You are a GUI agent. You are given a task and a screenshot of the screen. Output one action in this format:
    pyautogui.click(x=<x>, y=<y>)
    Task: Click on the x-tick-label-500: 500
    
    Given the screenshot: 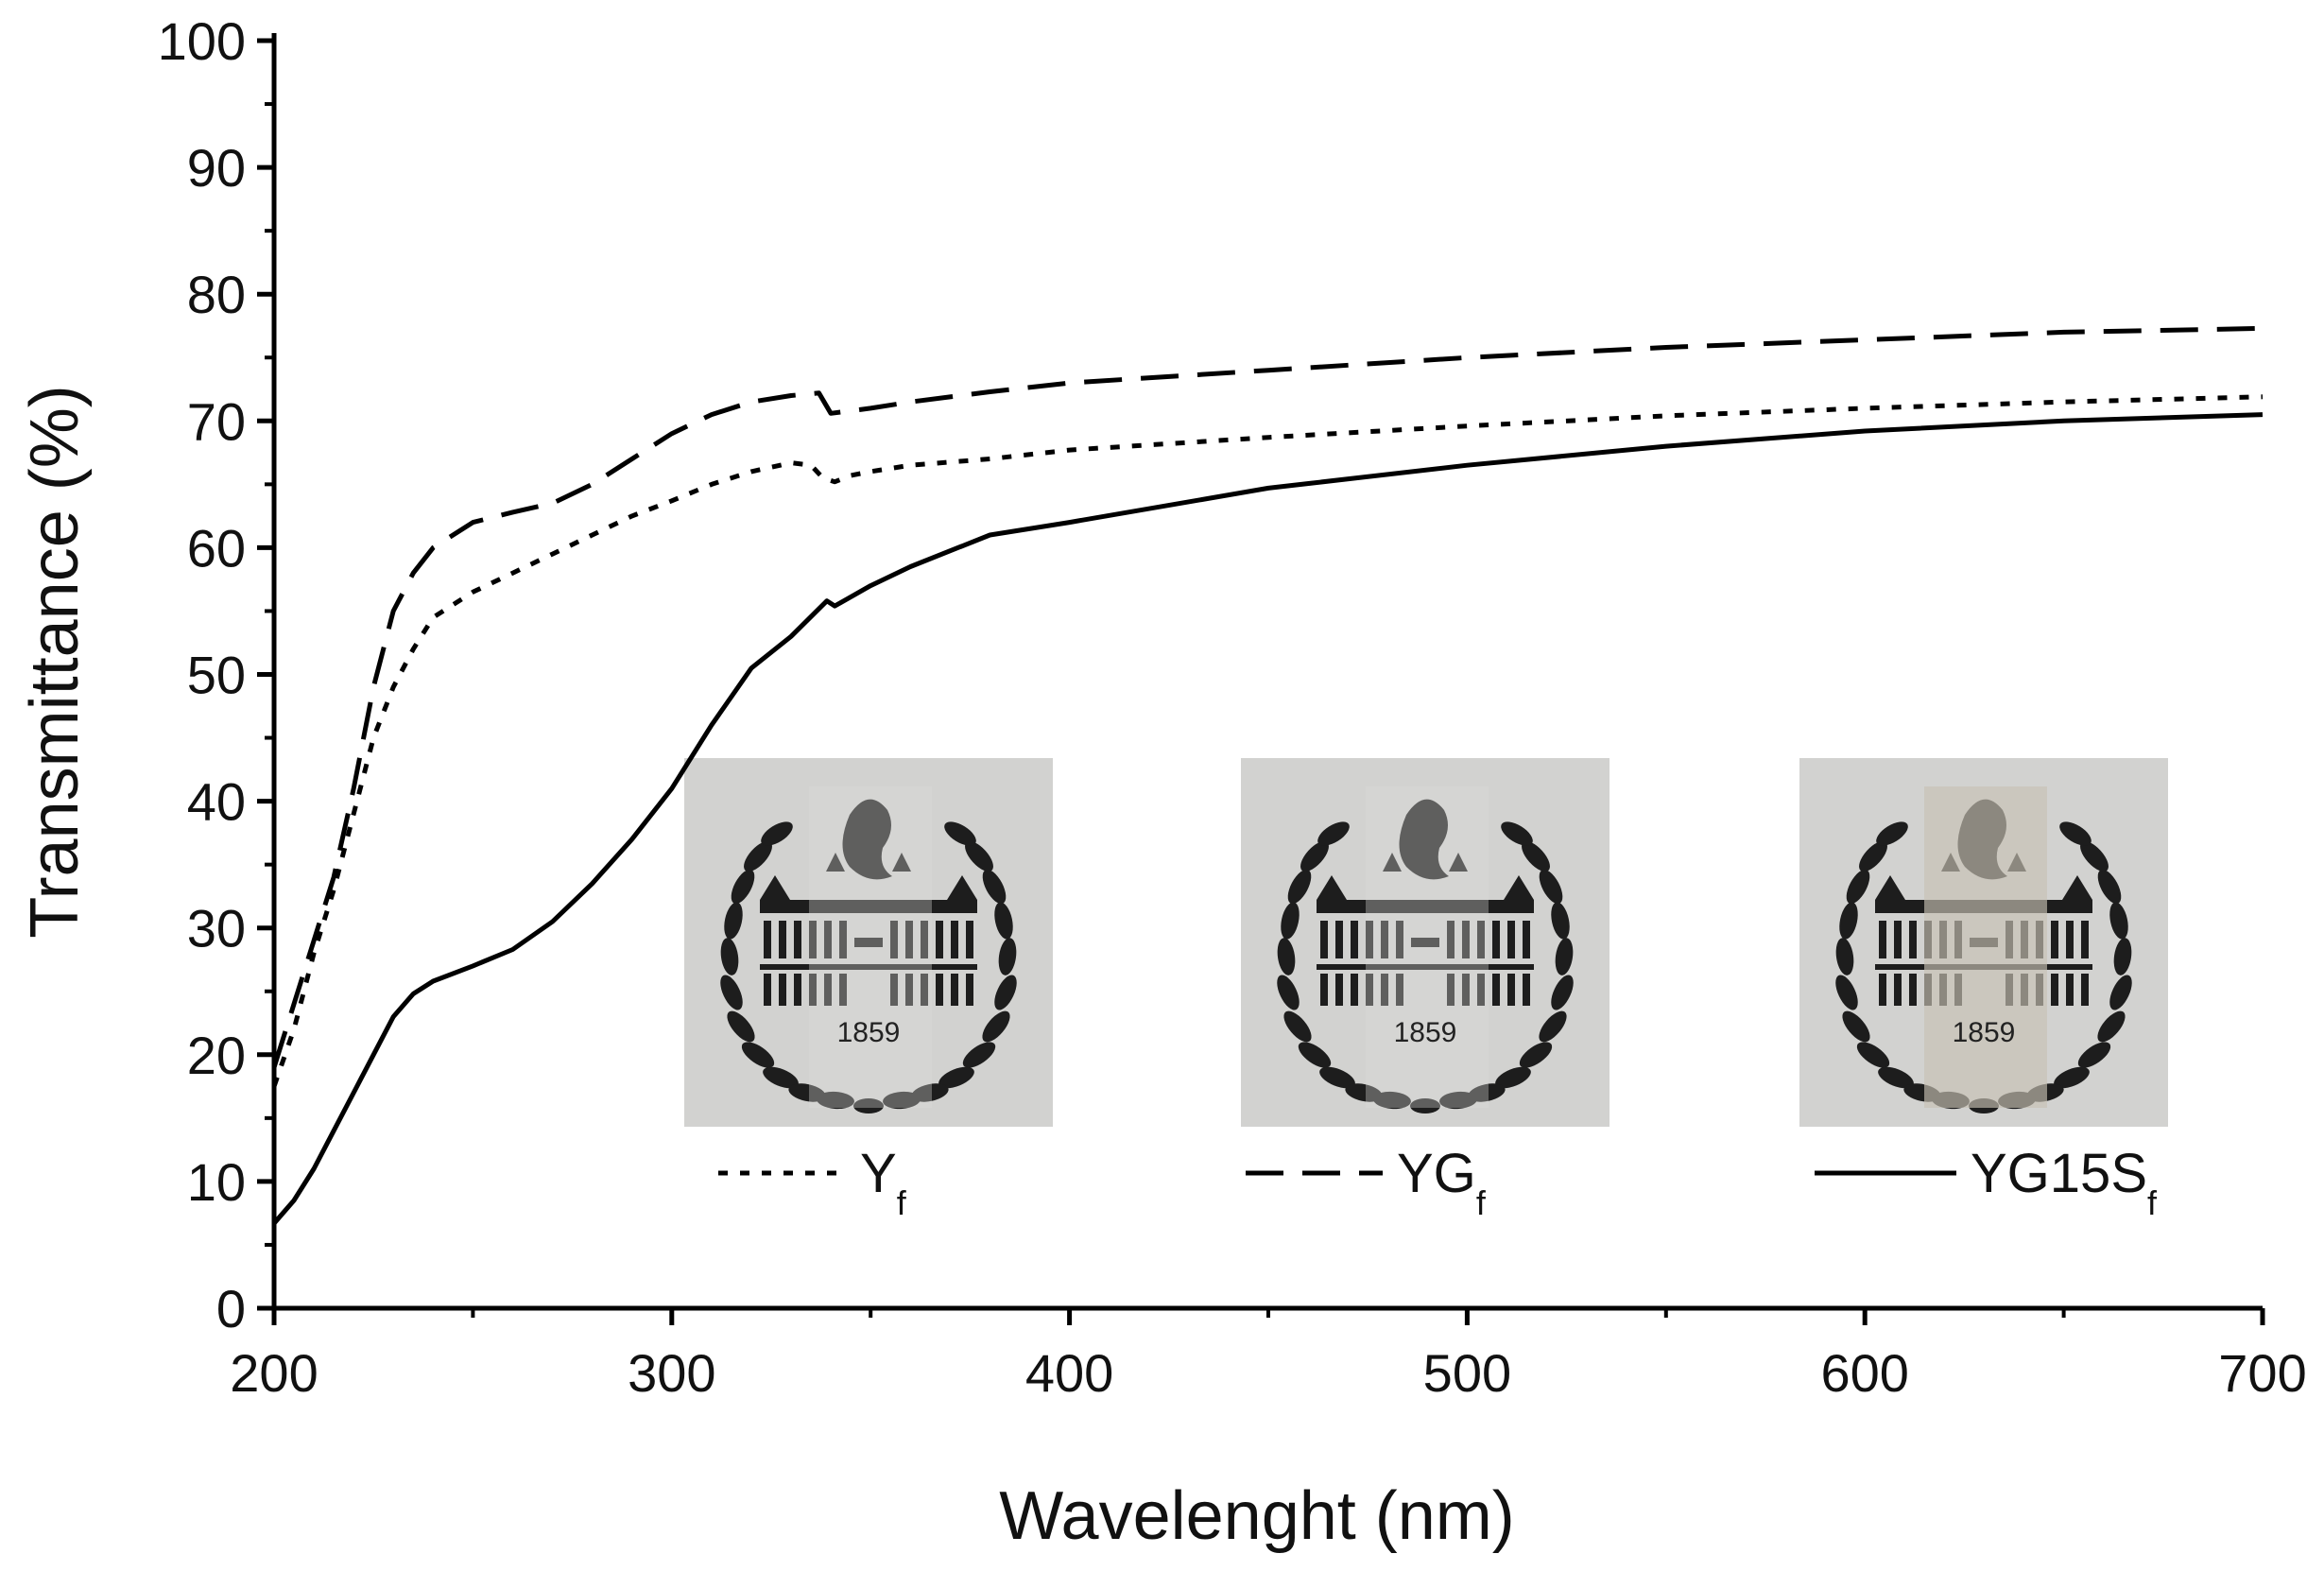 What is the action you would take?
    pyautogui.click(x=1467, y=1373)
    